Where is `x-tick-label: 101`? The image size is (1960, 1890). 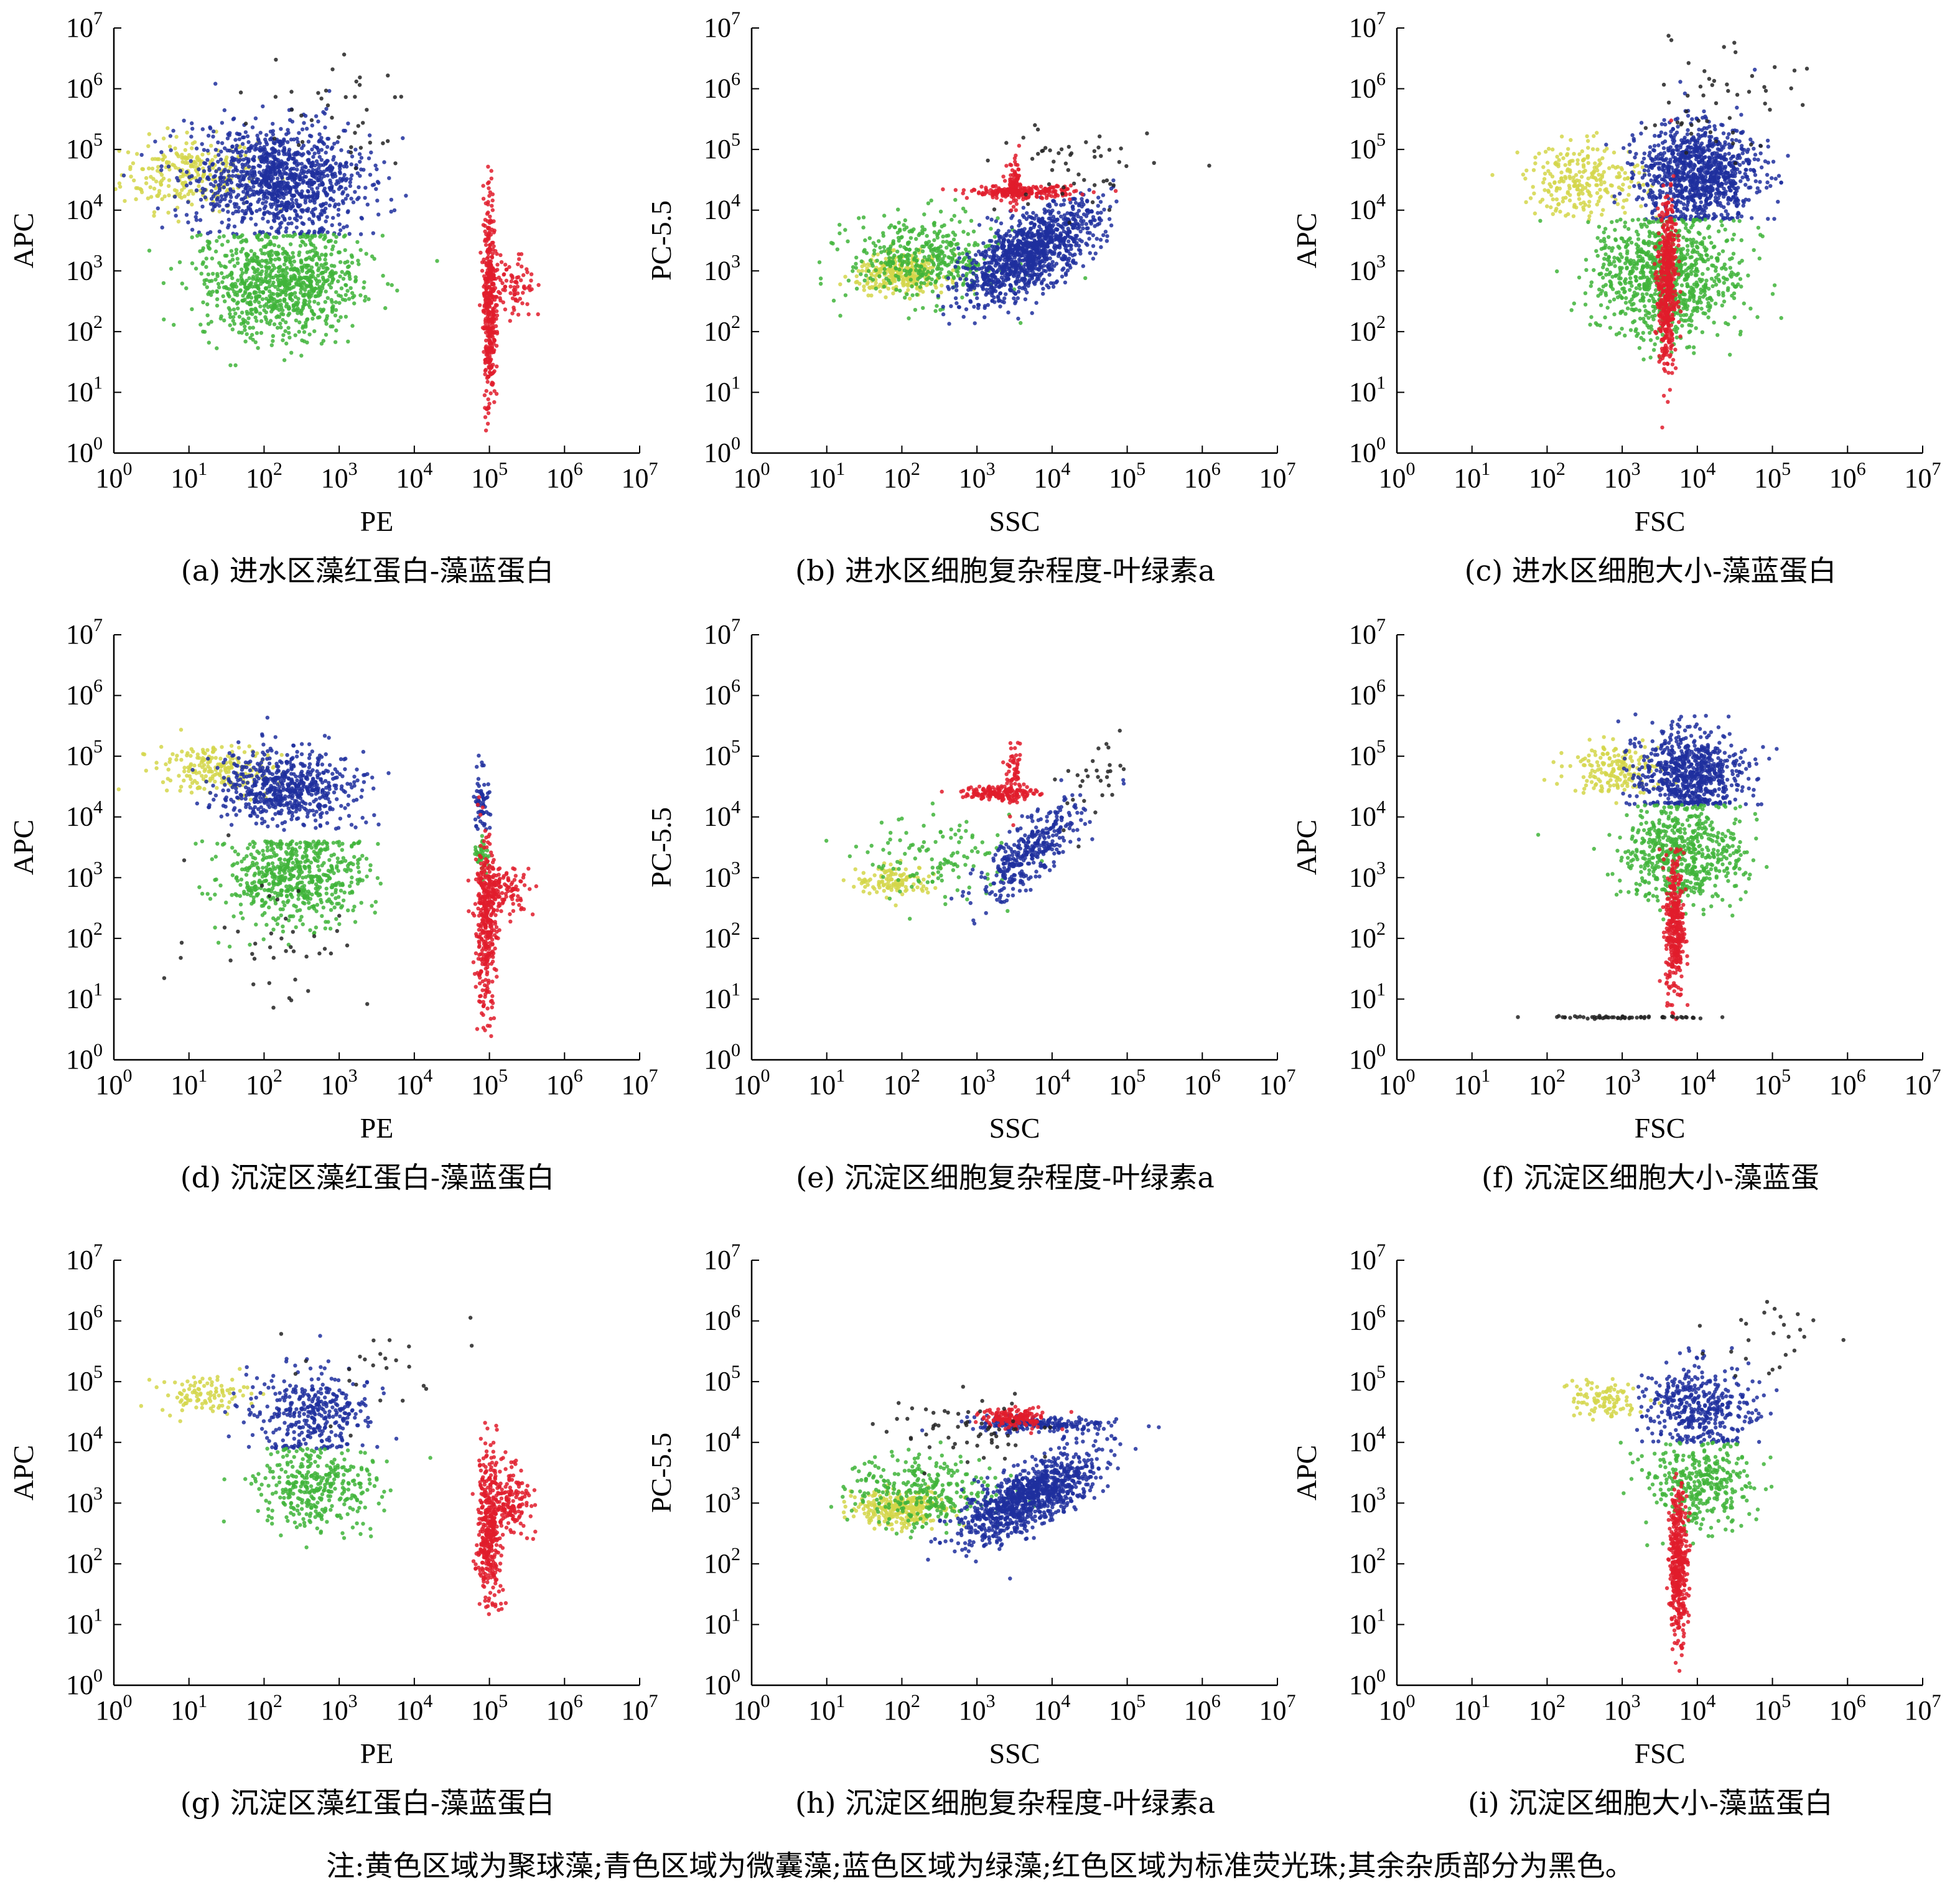
x-tick-label: 101 is located at coordinates (827, 476).